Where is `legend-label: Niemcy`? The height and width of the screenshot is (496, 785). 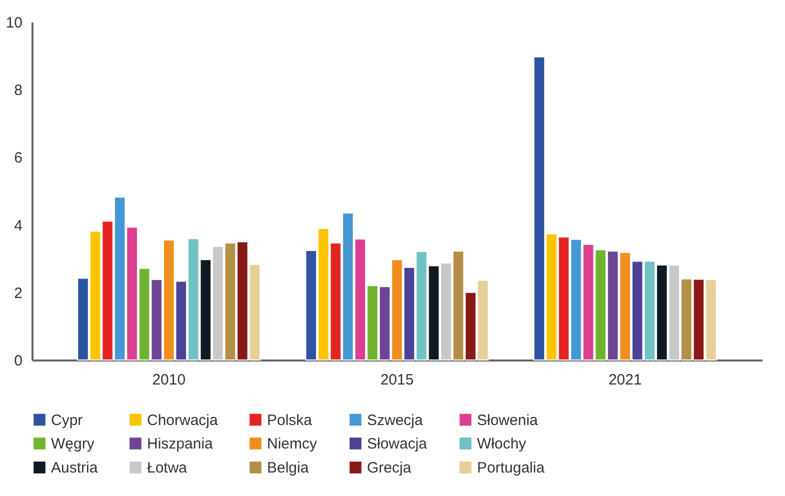 legend-label: Niemcy is located at coordinates (292, 444).